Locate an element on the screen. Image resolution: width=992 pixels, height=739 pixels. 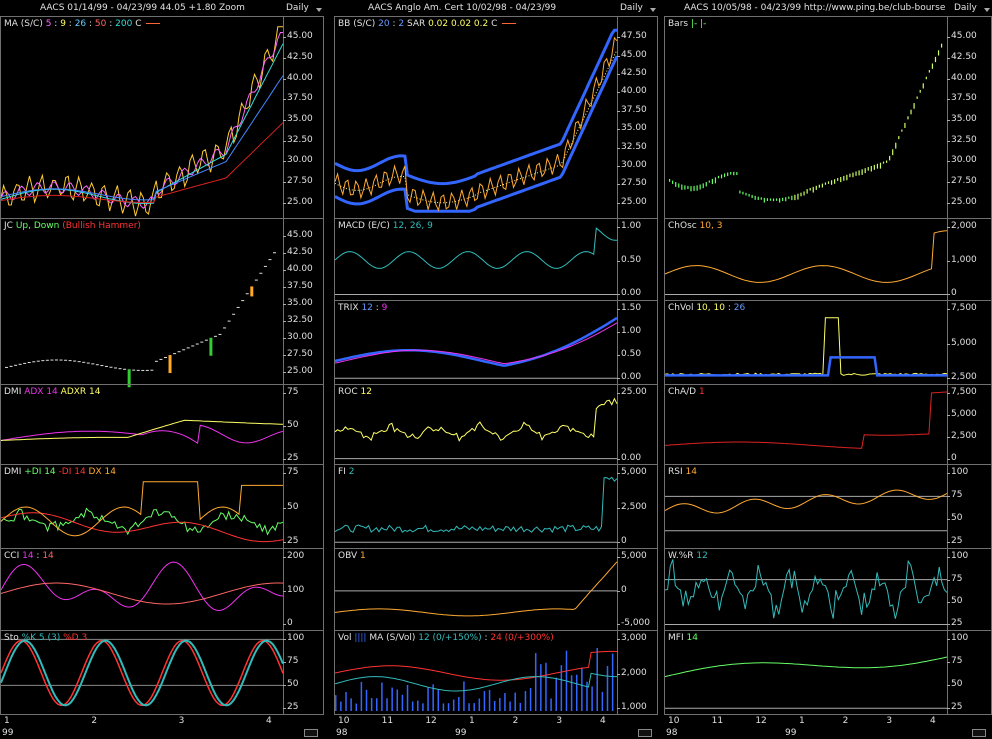
trix-line is located at coordinates (476, 341).